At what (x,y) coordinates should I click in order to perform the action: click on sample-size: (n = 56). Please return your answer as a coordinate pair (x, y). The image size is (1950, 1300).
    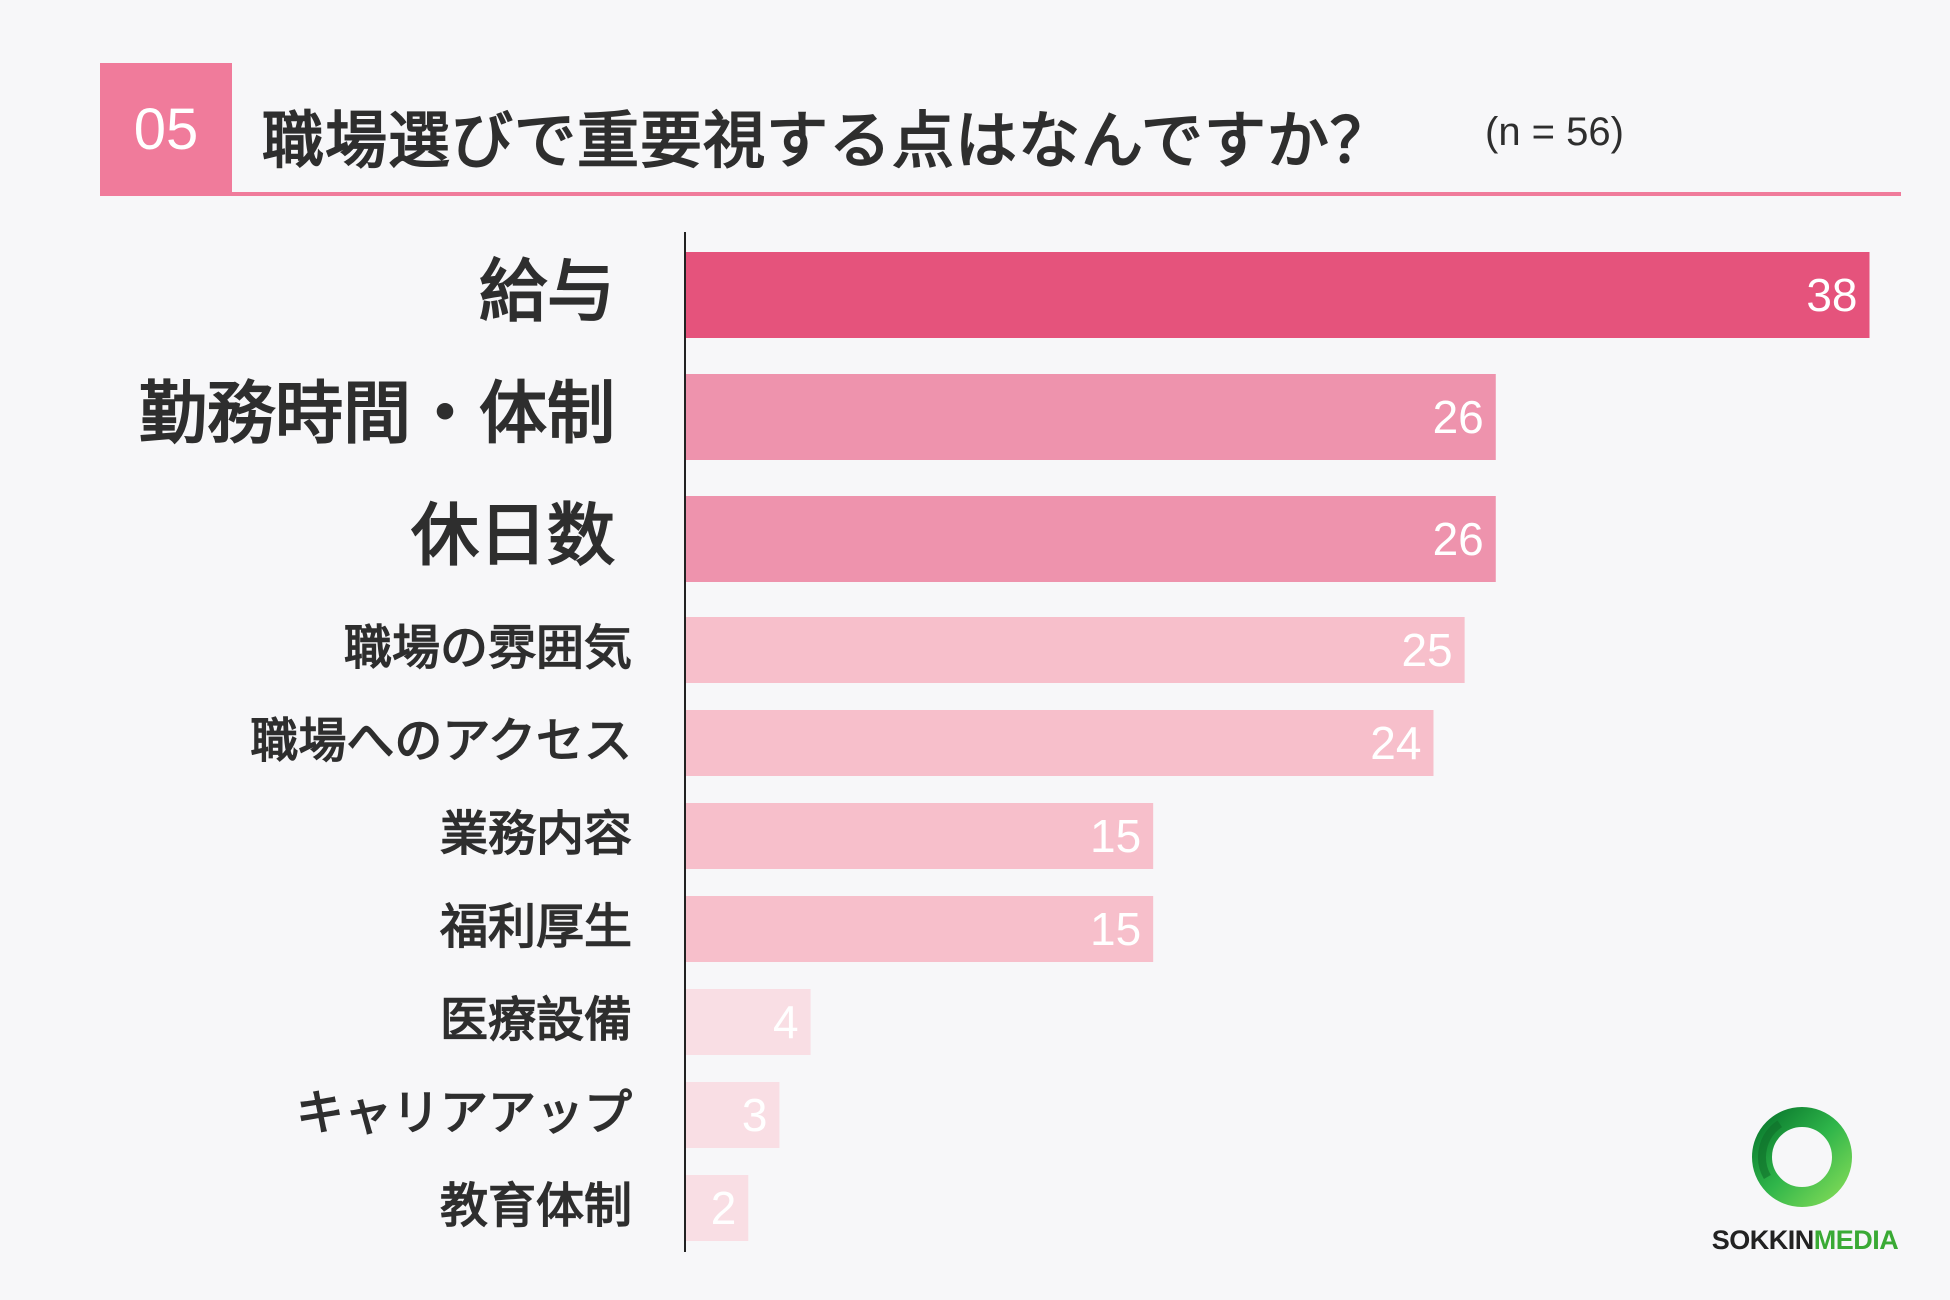
    Looking at the image, I should click on (1554, 132).